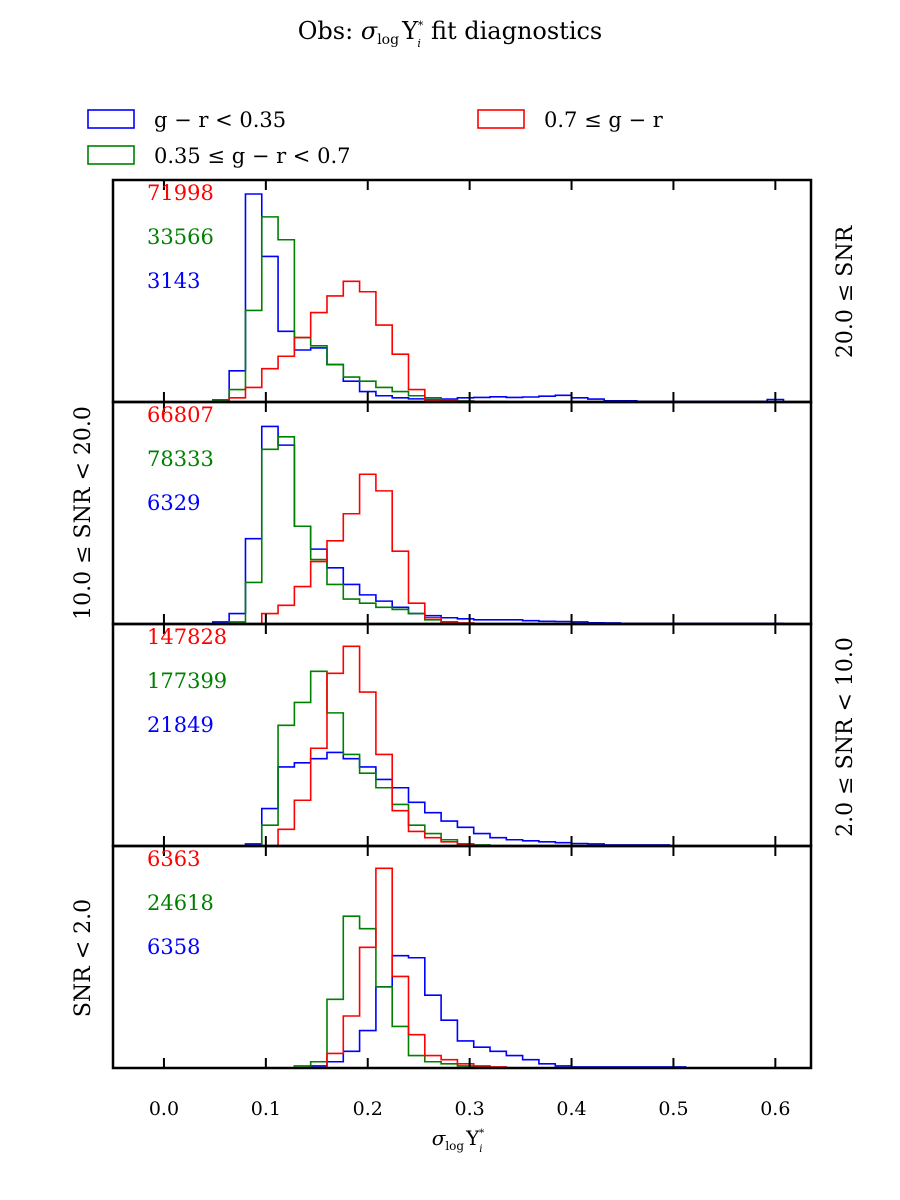  What do you see at coordinates (458, 1140) in the screenshot?
I see `x-axis-label: σlog Υ* i` at bounding box center [458, 1140].